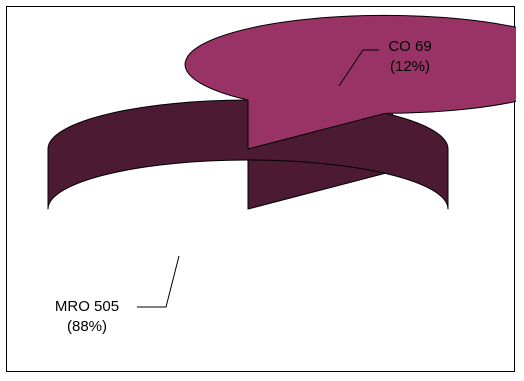  Describe the element at coordinates (158, 281) in the screenshot. I see `leader-line-mro` at that location.